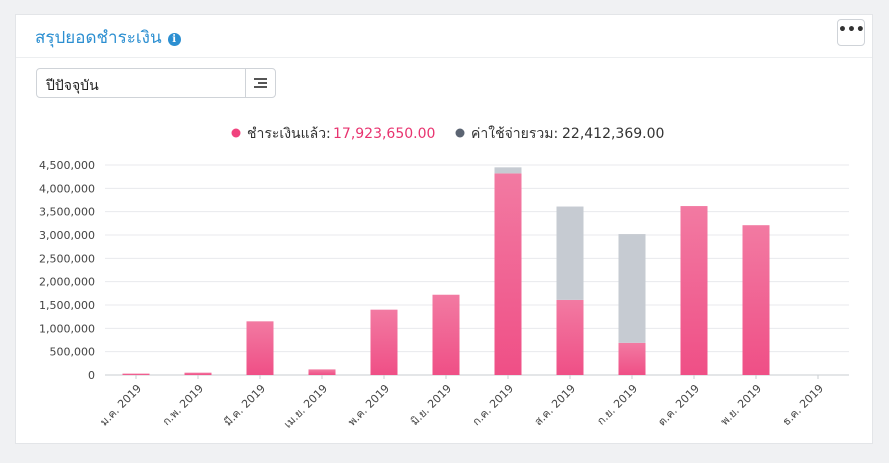  What do you see at coordinates (493, 405) in the screenshot?
I see `x-tick-label: ก.ค. 2019` at bounding box center [493, 405].